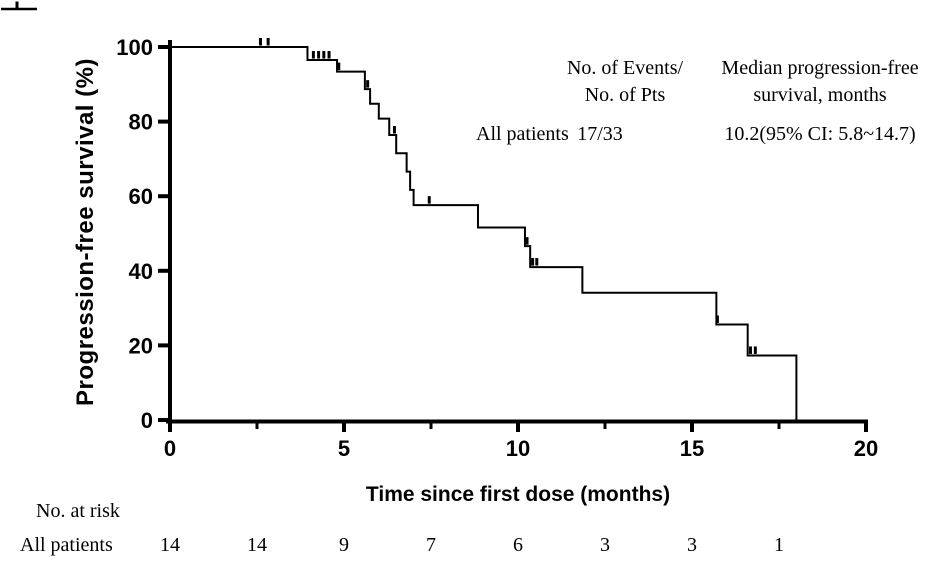  Describe the element at coordinates (518, 448) in the screenshot. I see `x-tick-label: 10` at that location.